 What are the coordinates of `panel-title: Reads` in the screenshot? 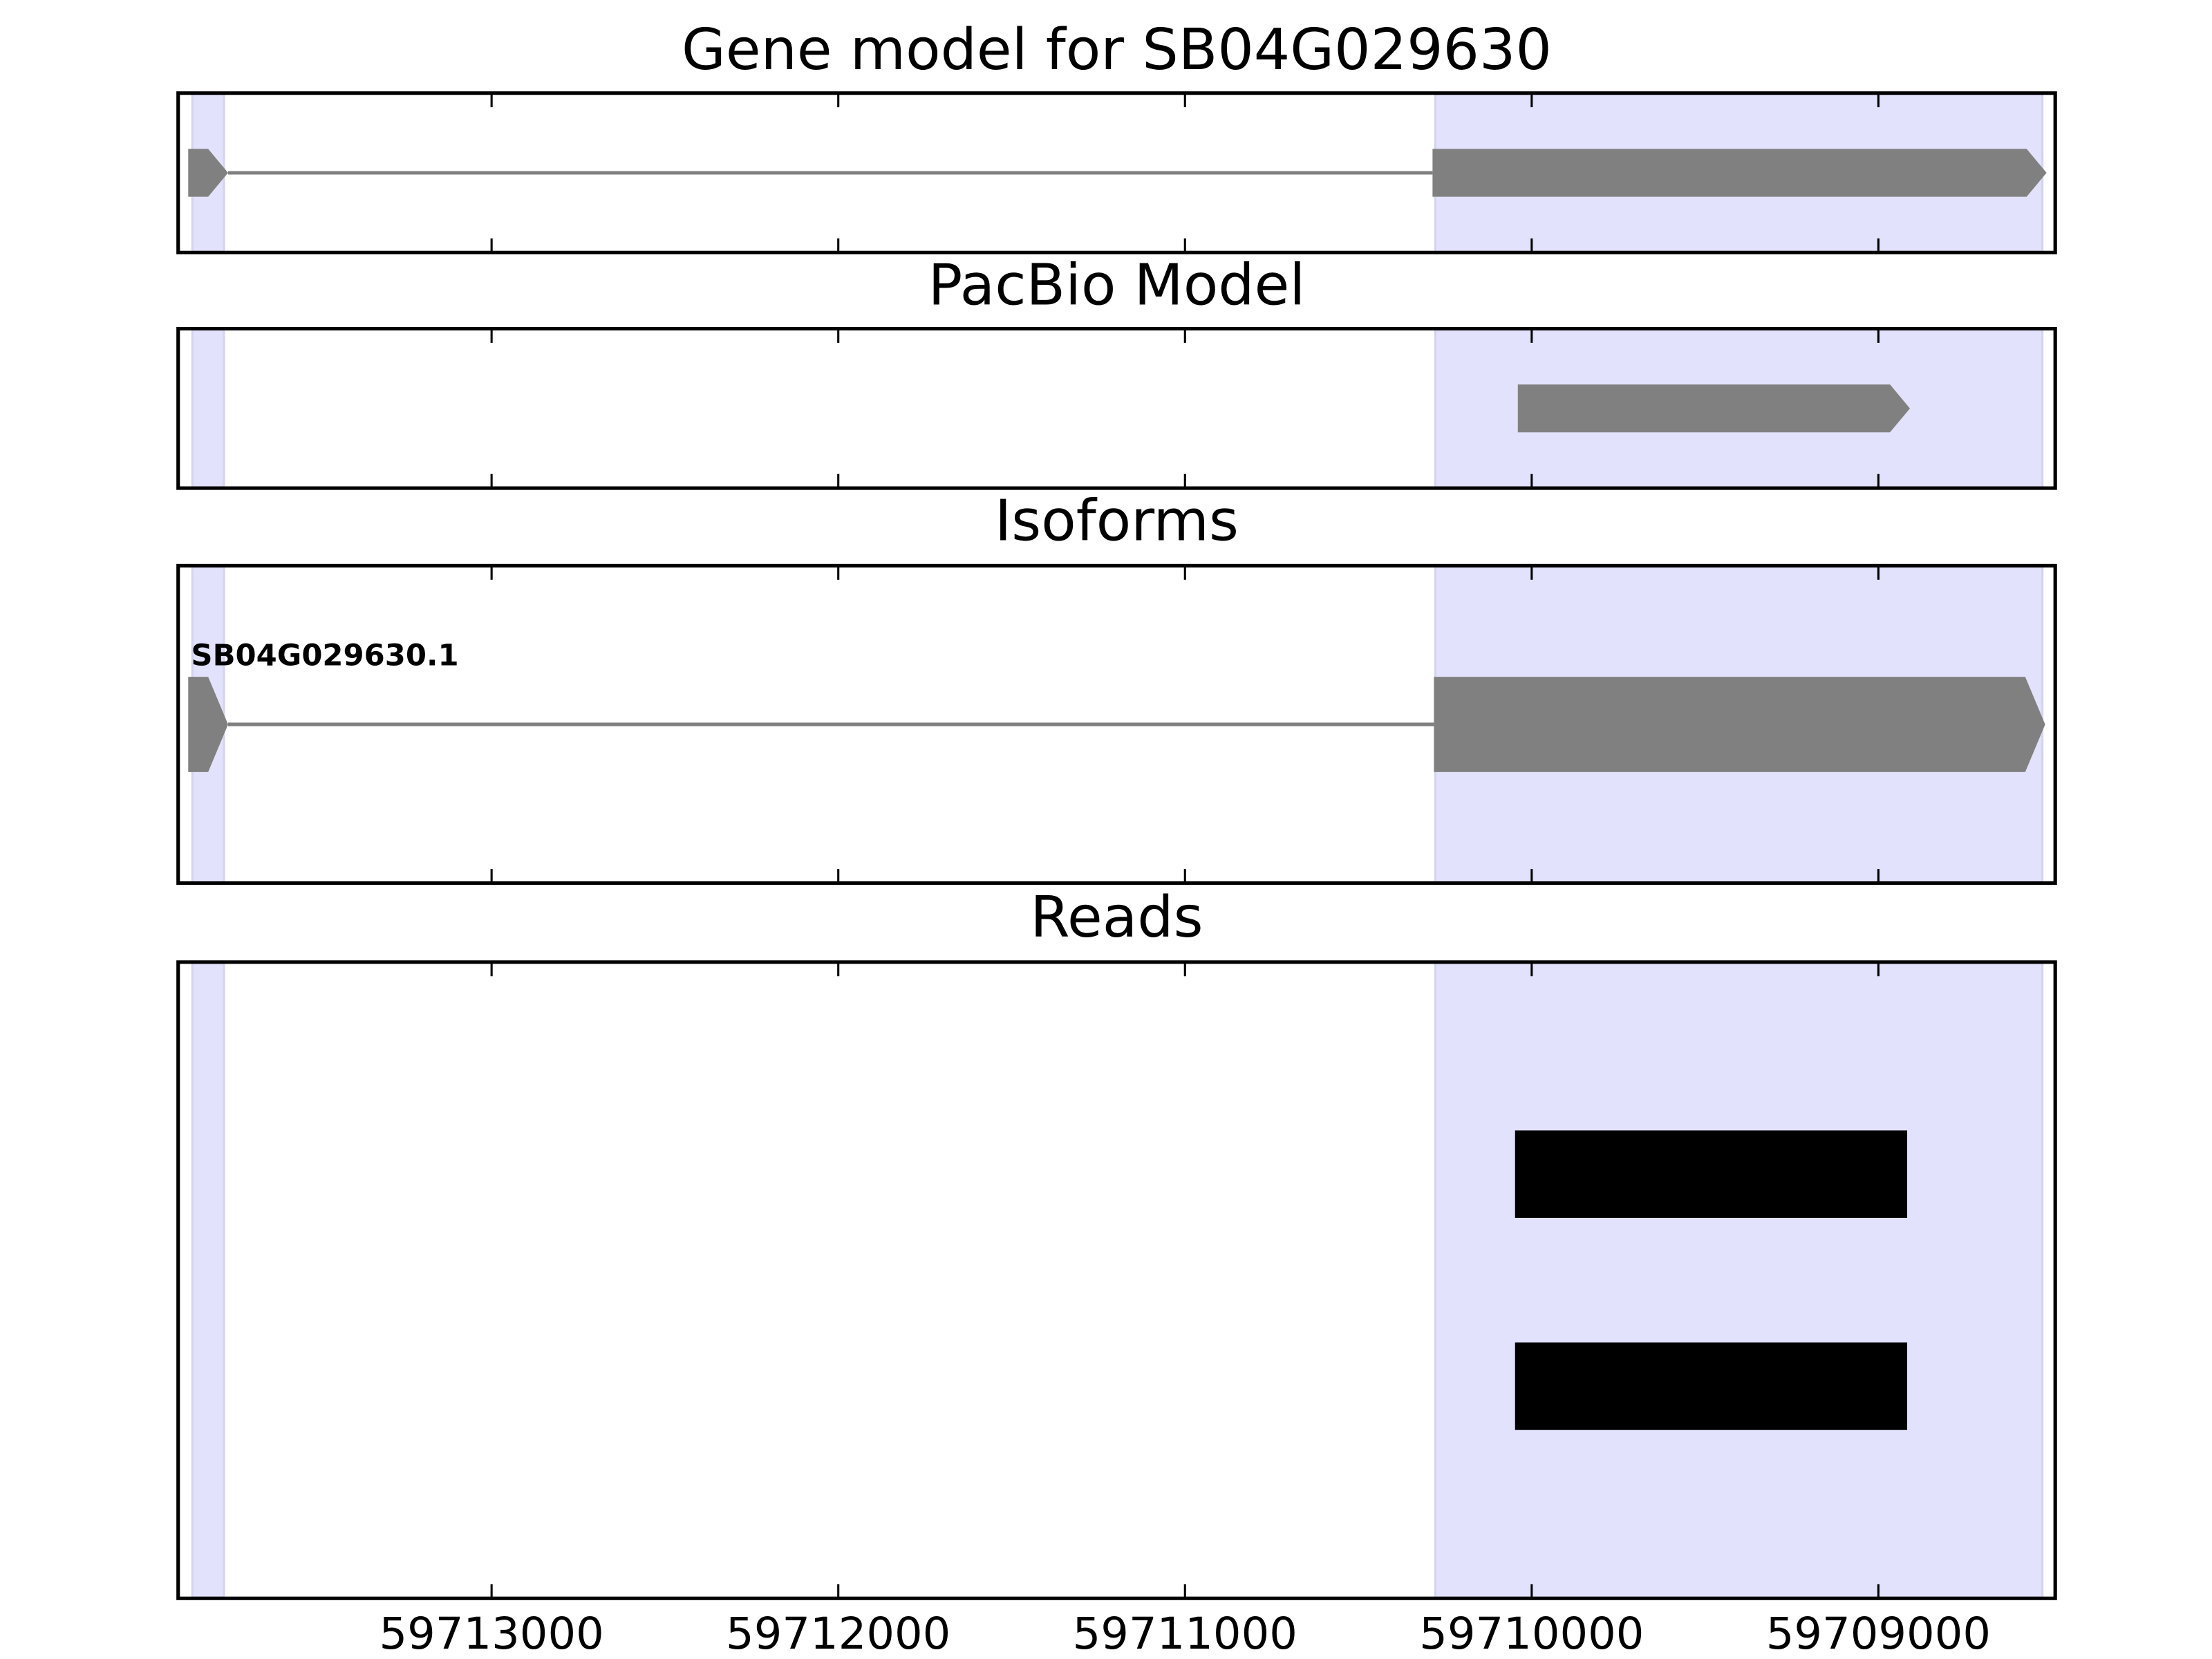 It's located at (1117, 917).